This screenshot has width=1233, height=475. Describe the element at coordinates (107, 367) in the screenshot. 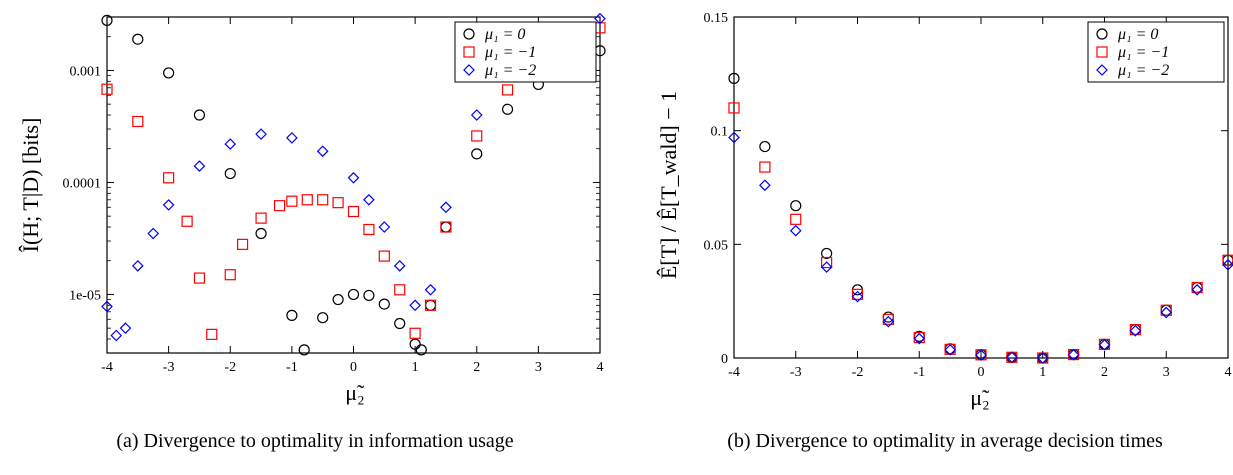

I see `x-tick-label: -4` at that location.